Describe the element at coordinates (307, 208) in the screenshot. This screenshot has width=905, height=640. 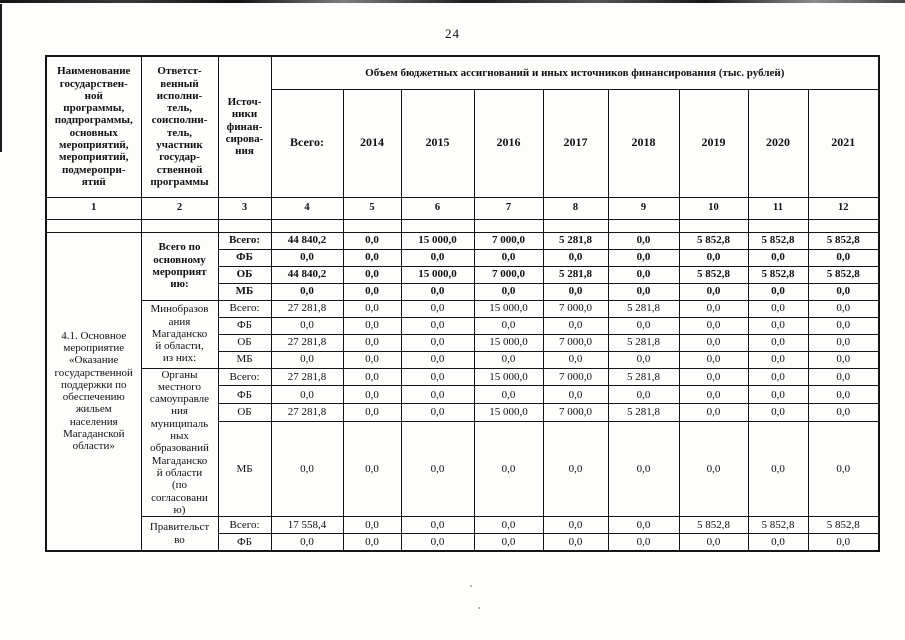
I see `col-number-cell: 4` at that location.